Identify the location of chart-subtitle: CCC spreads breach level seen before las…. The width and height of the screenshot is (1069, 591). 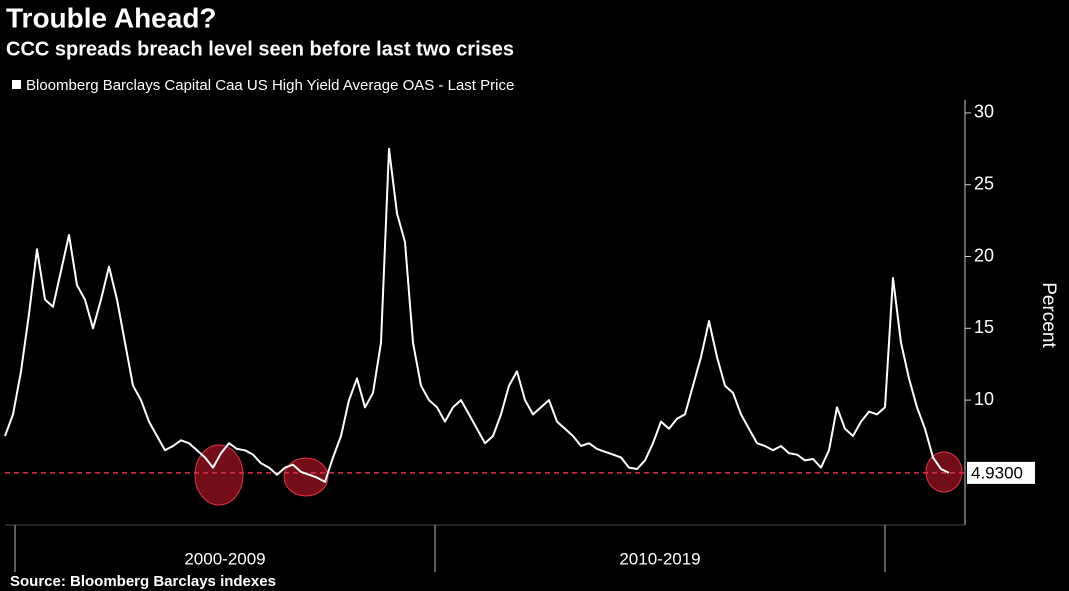
(260, 49).